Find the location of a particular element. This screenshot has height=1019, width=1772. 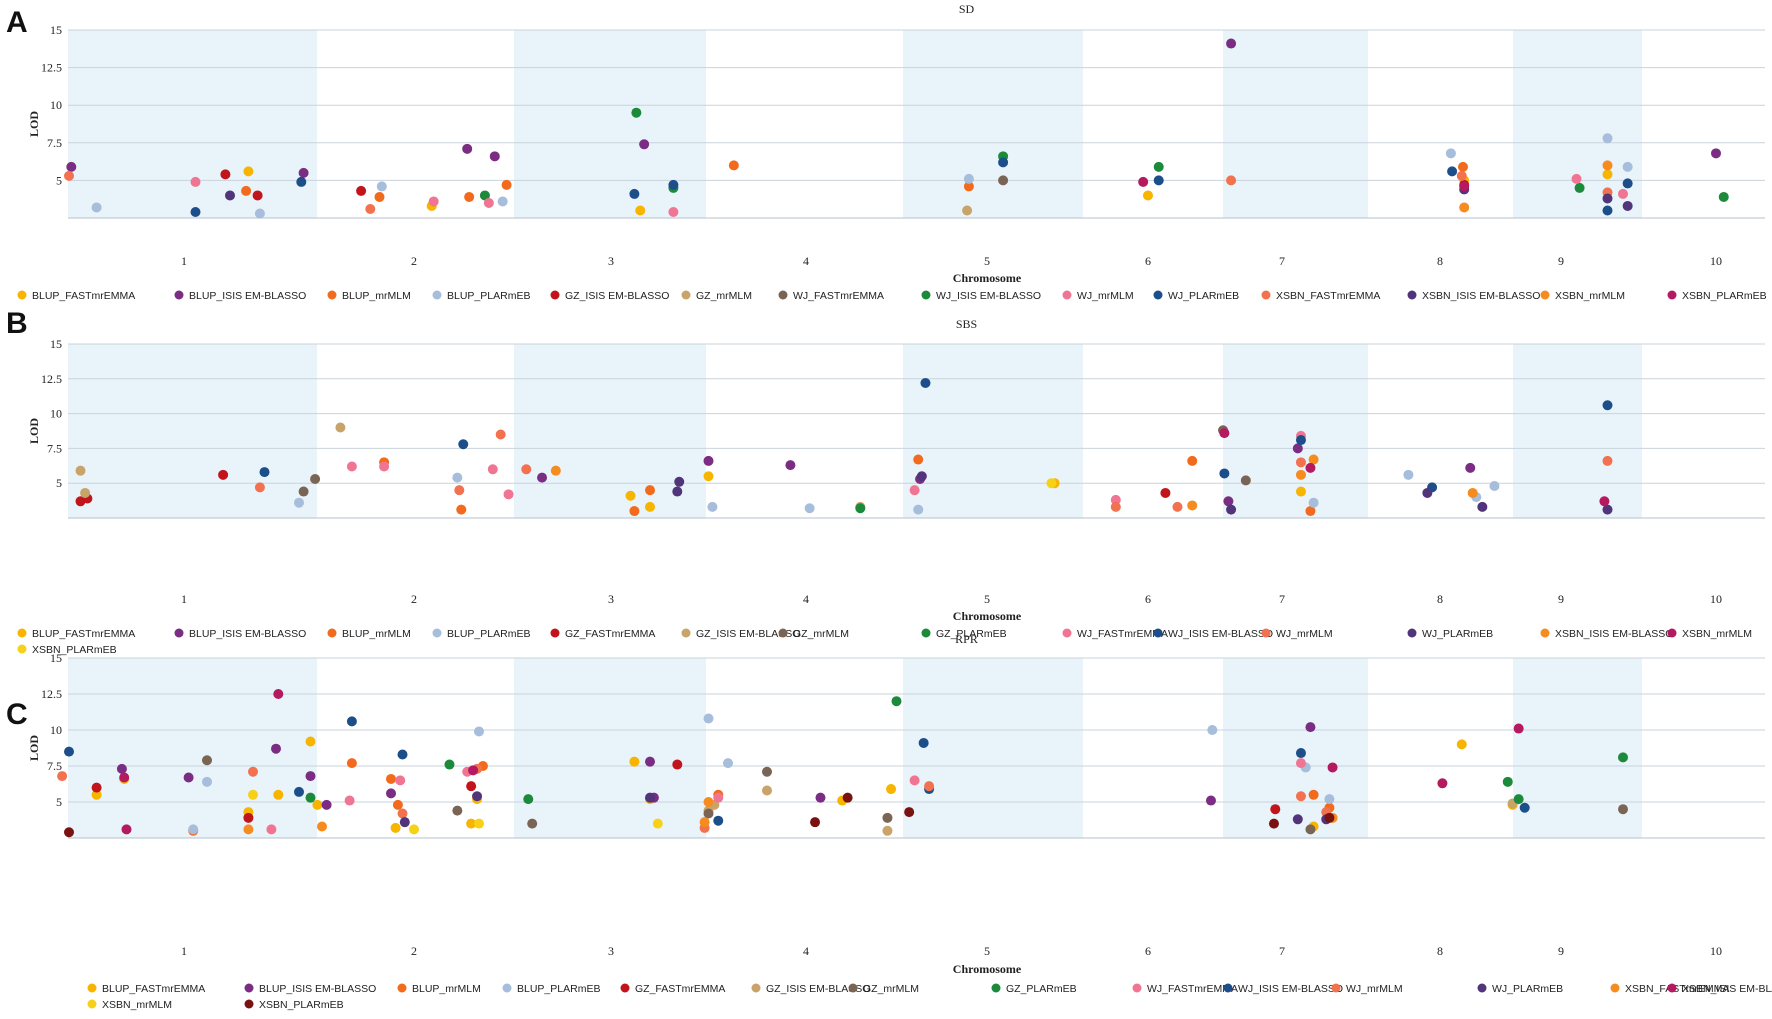

legend-label: XSBN_ISIS EM-BLASSO is located at coordinates (1481, 296).